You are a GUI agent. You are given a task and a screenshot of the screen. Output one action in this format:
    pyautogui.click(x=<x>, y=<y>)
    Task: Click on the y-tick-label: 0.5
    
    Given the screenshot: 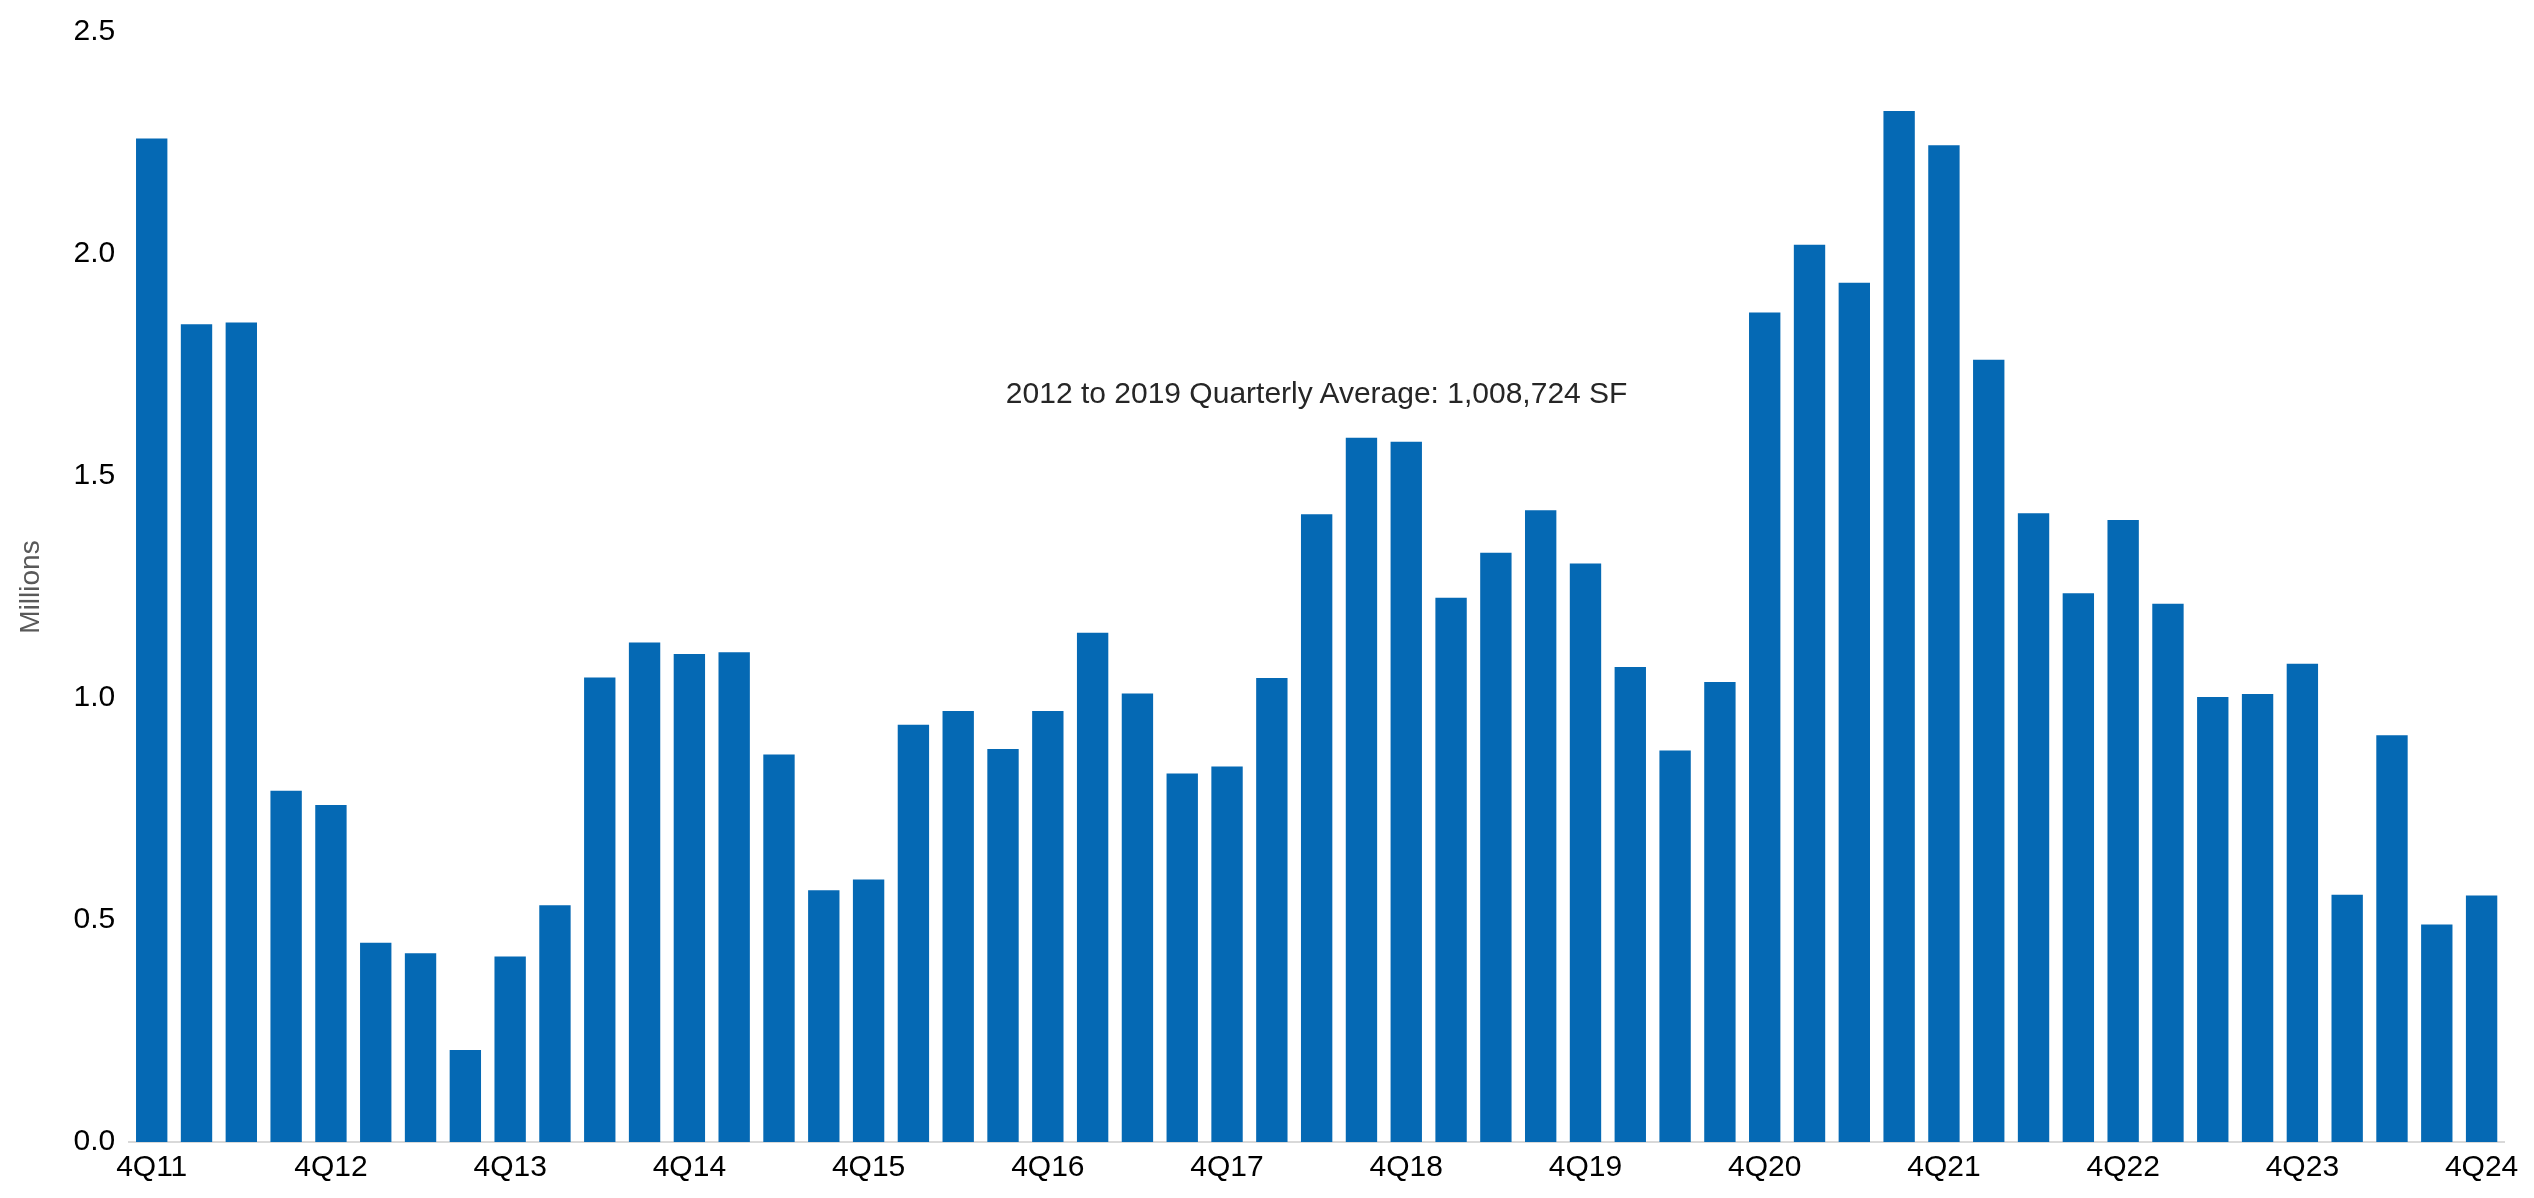 What is the action you would take?
    pyautogui.click(x=94, y=918)
    